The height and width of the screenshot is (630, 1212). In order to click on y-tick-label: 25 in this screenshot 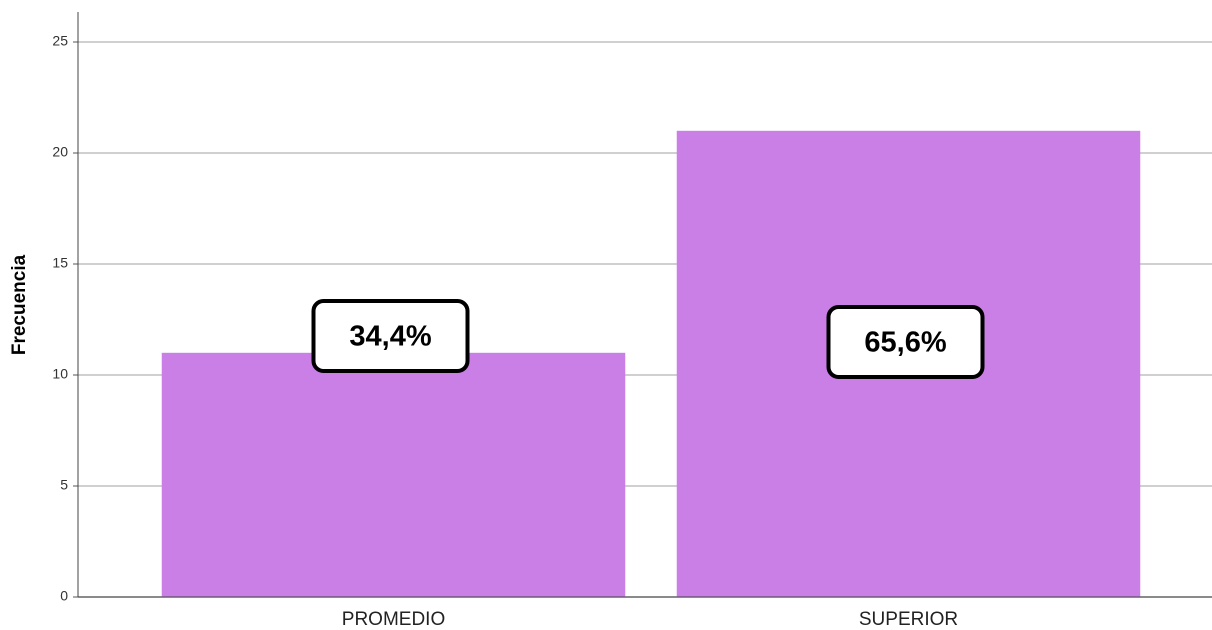, I will do `click(60, 41)`.